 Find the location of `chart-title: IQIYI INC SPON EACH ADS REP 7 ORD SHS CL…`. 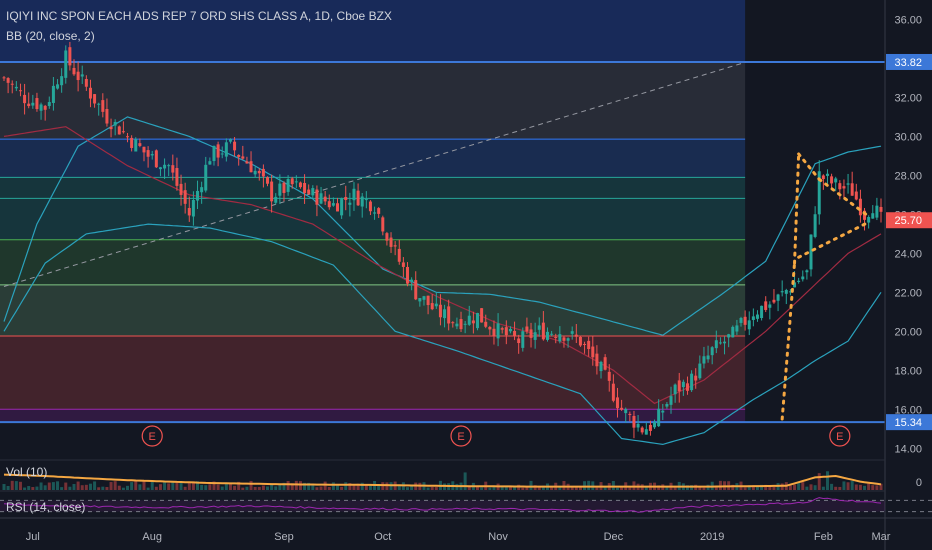

chart-title: IQIYI INC SPON EACH ADS REP 7 ORD SHS CL… is located at coordinates (199, 16).